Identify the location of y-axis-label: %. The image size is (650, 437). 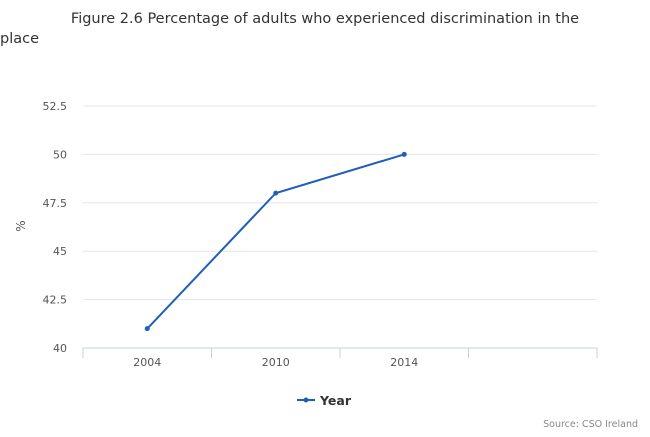
(21, 225).